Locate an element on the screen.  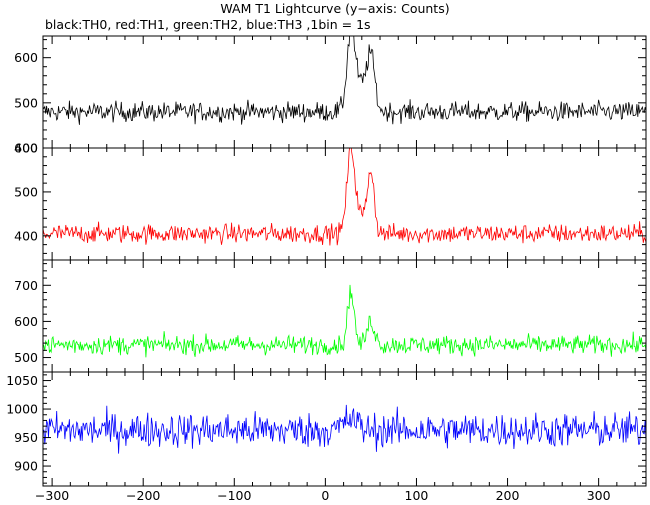
y-tick-label: 1050 is located at coordinates (22, 380).